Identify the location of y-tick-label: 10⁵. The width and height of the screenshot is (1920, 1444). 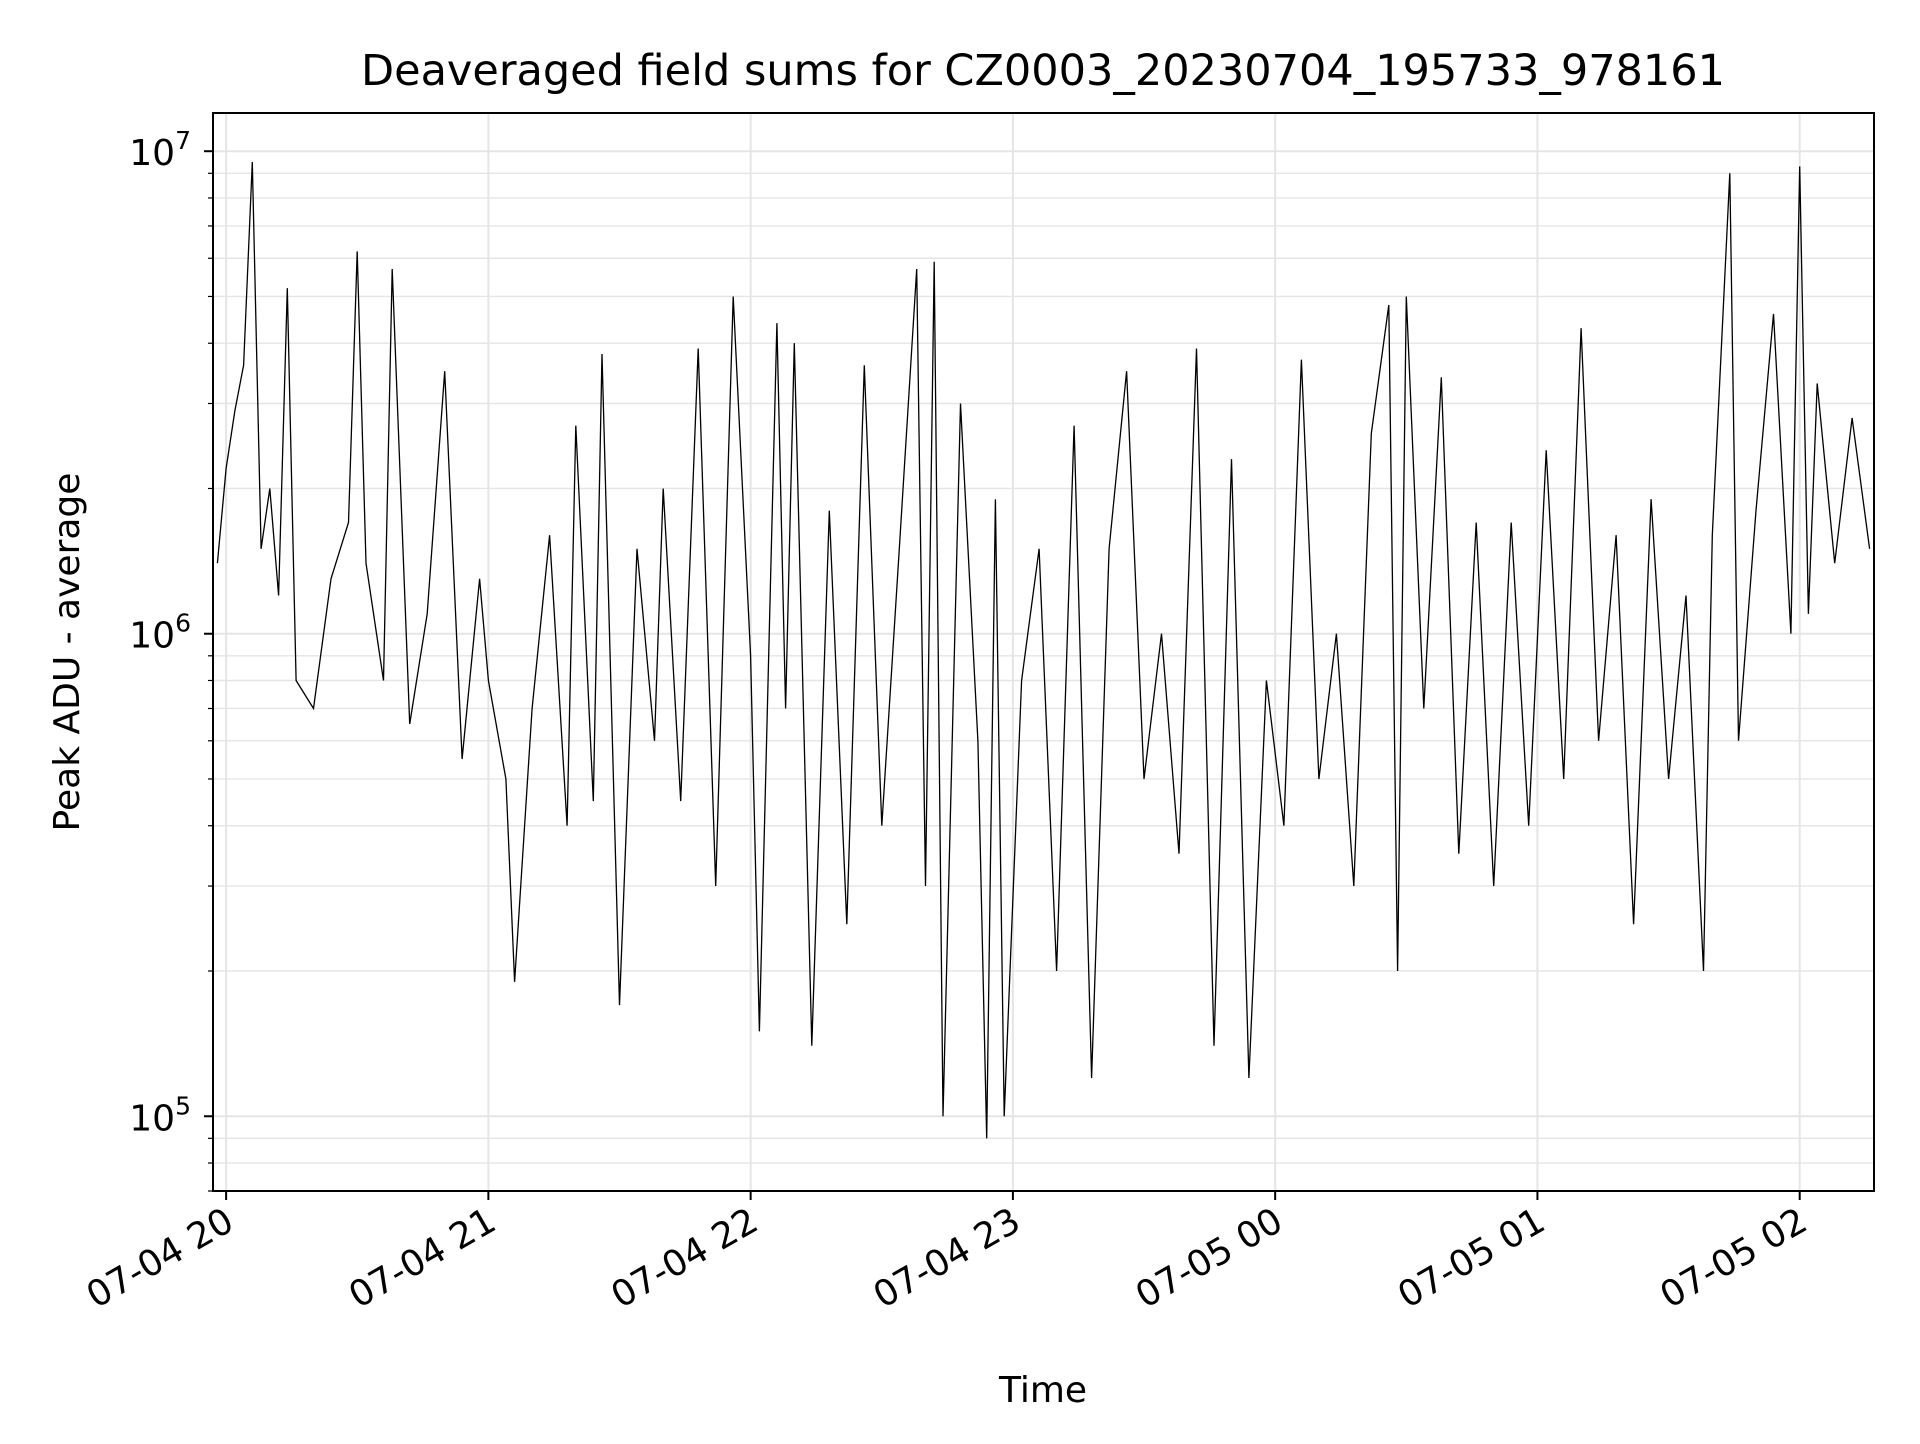
(160, 1115).